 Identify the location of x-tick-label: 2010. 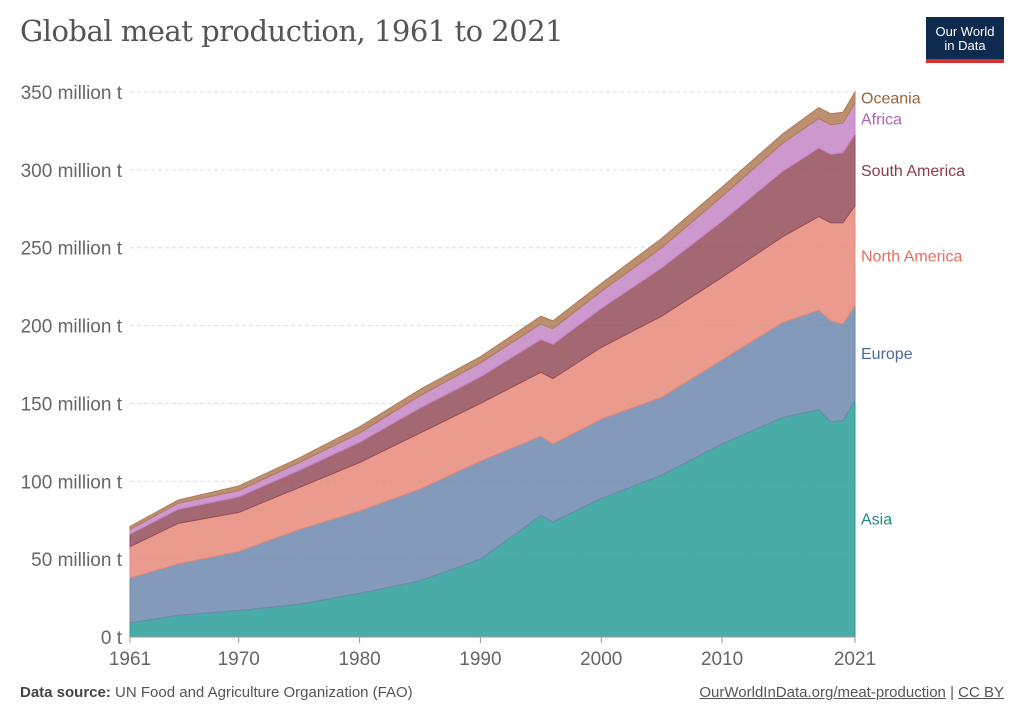
(722, 659).